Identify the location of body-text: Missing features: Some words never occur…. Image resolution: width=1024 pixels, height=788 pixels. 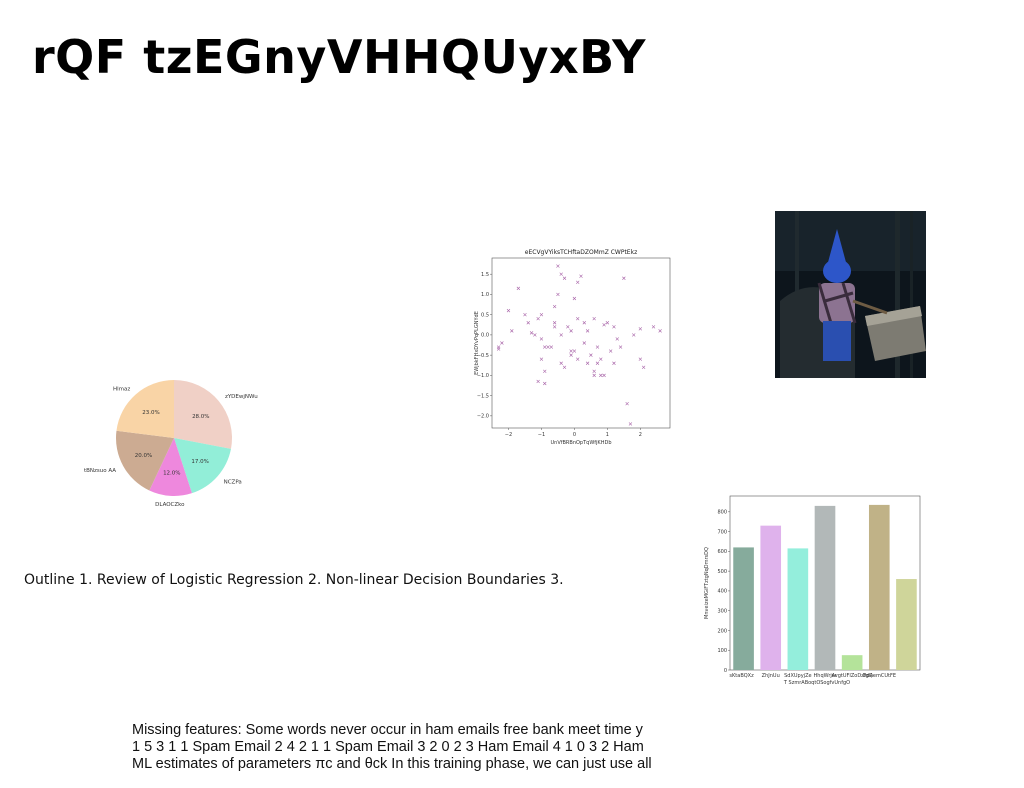
(452, 747).